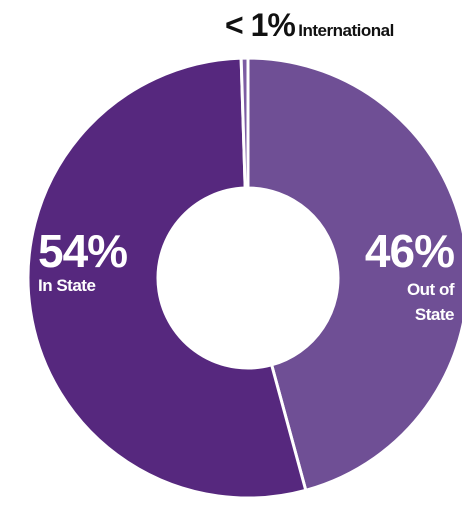  Describe the element at coordinates (346, 30) in the screenshot. I see `category-label: International` at that location.